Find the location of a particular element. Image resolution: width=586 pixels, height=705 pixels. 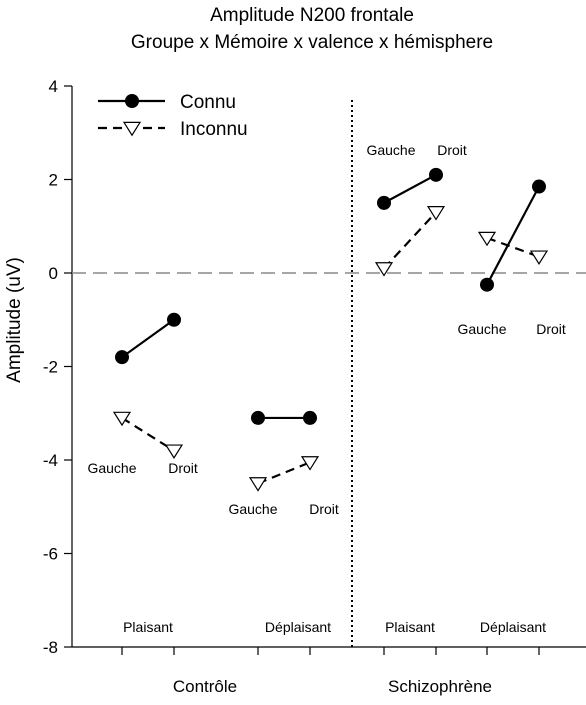

chart-title: Amplitude N200 frontale is located at coordinates (312, 15).